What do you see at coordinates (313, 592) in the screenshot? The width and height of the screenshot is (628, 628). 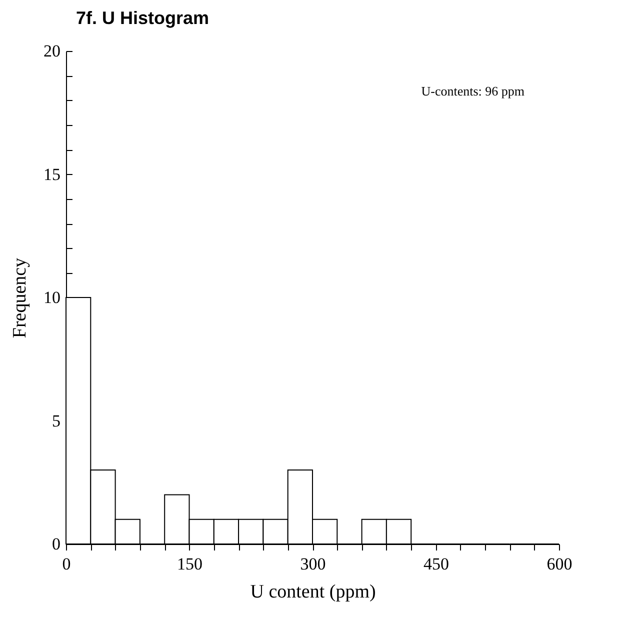 I see `x-axis-title: U content (ppm)` at bounding box center [313, 592].